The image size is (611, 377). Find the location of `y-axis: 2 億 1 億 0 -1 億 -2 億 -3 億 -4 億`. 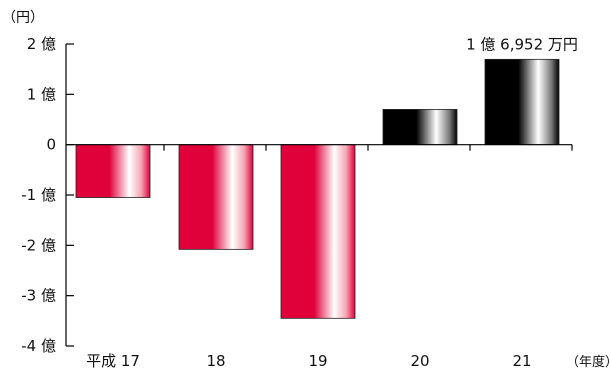

y-axis: 2 億 1 億 0 -1 億 -2 億 -3 億 -4 億 is located at coordinates (47, 195).